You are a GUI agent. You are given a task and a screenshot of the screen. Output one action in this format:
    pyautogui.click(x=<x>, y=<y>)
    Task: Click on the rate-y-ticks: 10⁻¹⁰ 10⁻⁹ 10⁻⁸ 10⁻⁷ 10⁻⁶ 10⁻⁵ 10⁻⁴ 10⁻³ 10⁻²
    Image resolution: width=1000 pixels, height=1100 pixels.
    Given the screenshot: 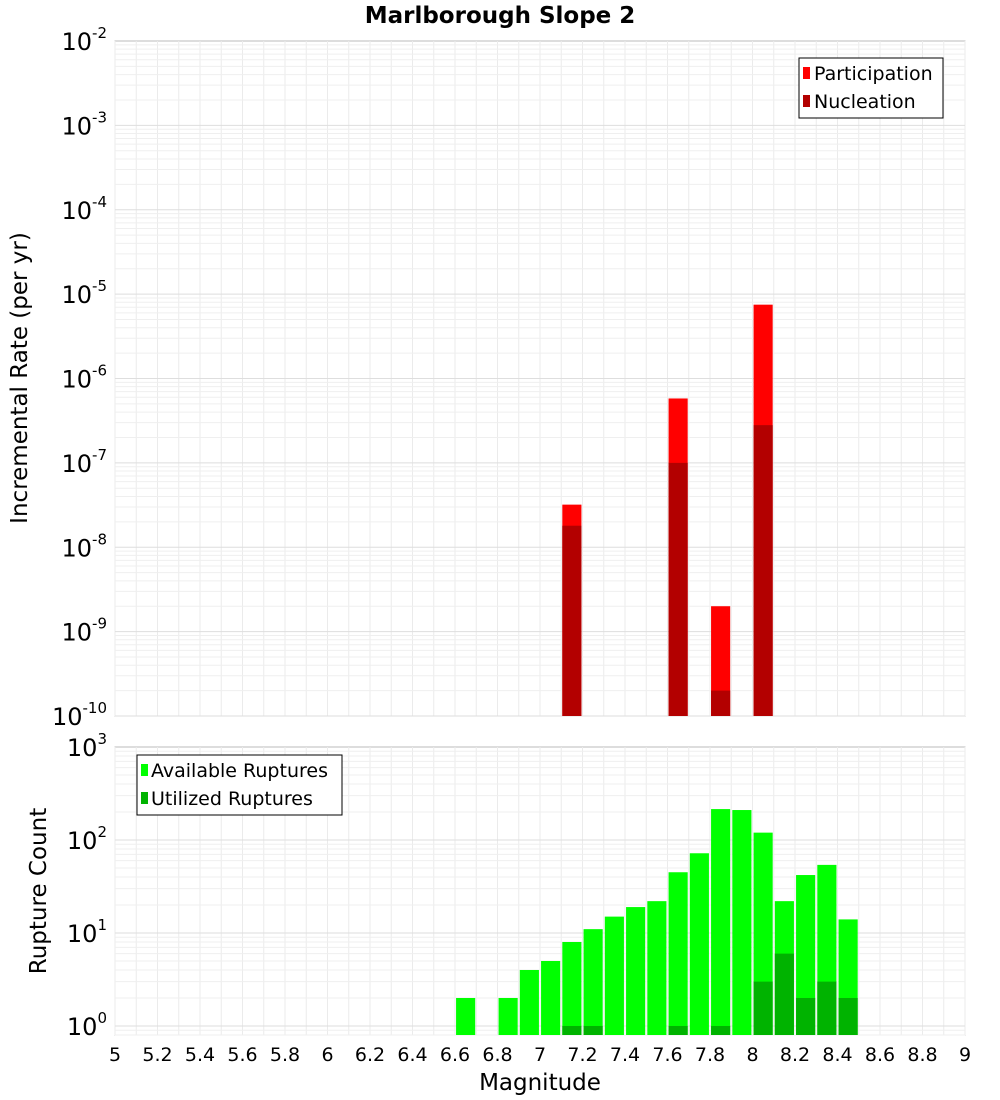 What is the action you would take?
    pyautogui.click(x=79, y=377)
    